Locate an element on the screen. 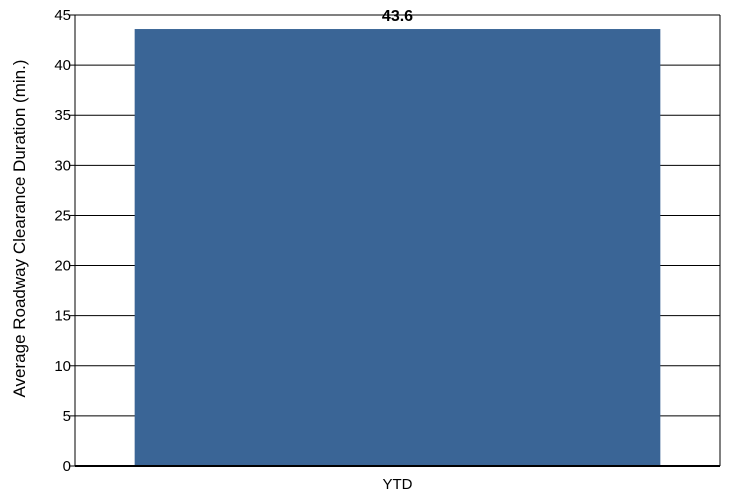 Image resolution: width=730 pixels, height=493 pixels. y-tick-label: 5 is located at coordinates (67, 416).